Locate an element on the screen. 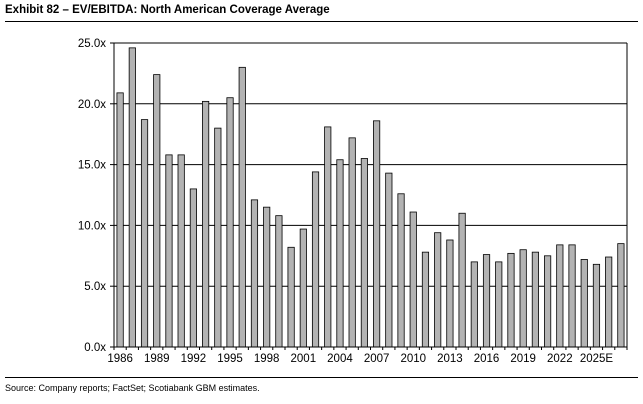  x-tick-label: 1995 is located at coordinates (230, 359).